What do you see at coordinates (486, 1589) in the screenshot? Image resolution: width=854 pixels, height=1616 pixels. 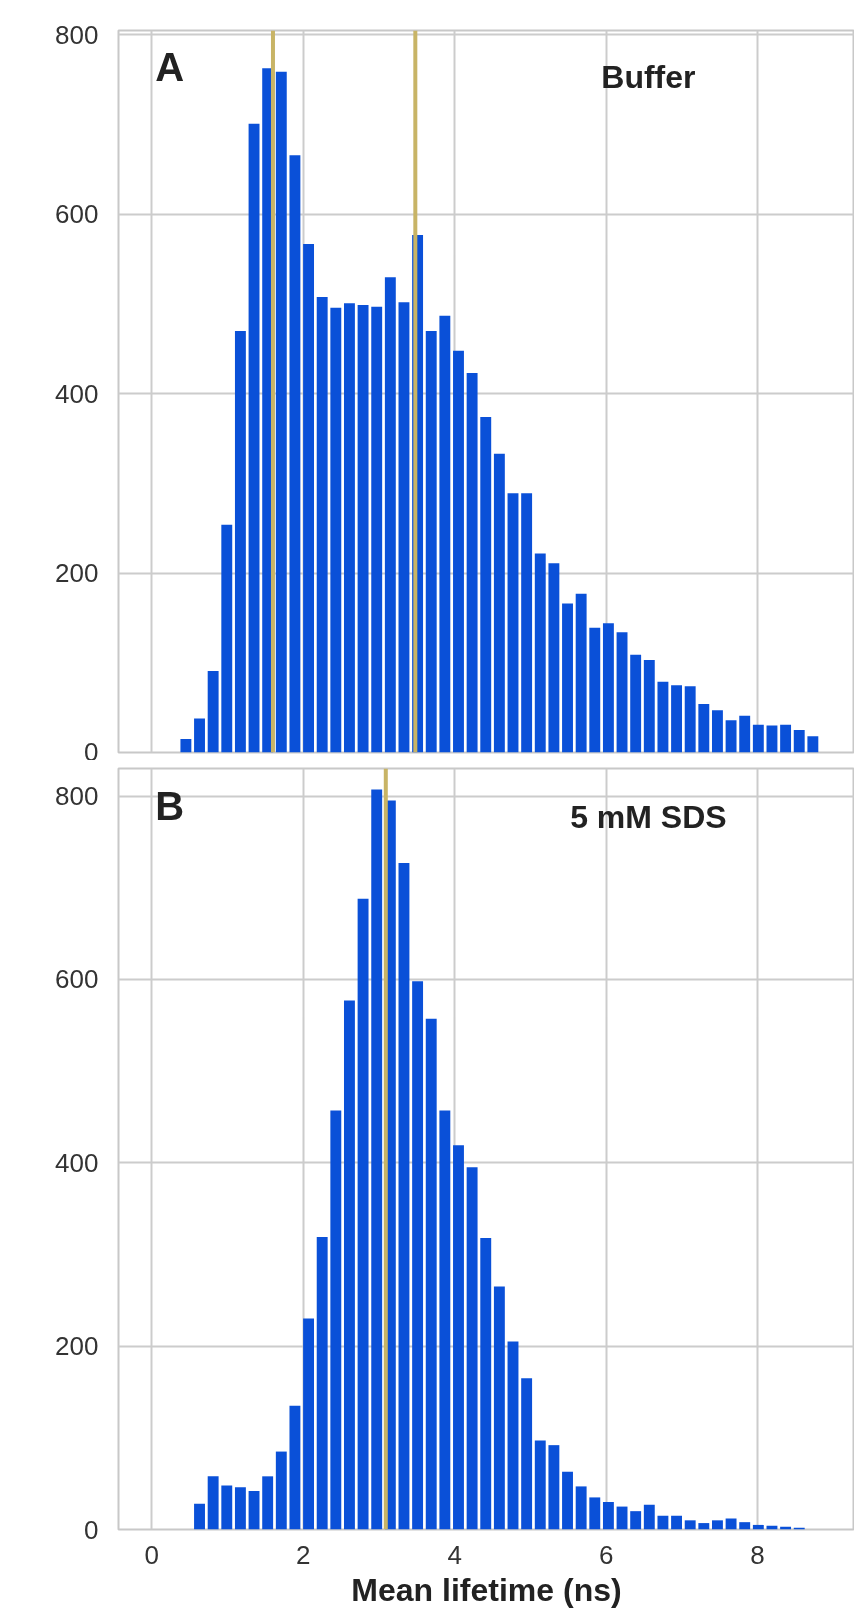 I see `x-axis-title: Mean lifetime (ns)` at bounding box center [486, 1589].